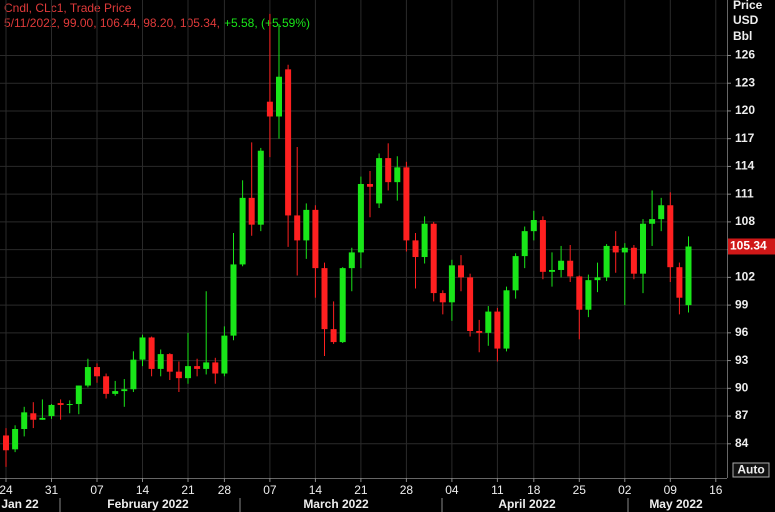  What do you see at coordinates (742, 443) in the screenshot?
I see `y-tick-label: 84` at bounding box center [742, 443].